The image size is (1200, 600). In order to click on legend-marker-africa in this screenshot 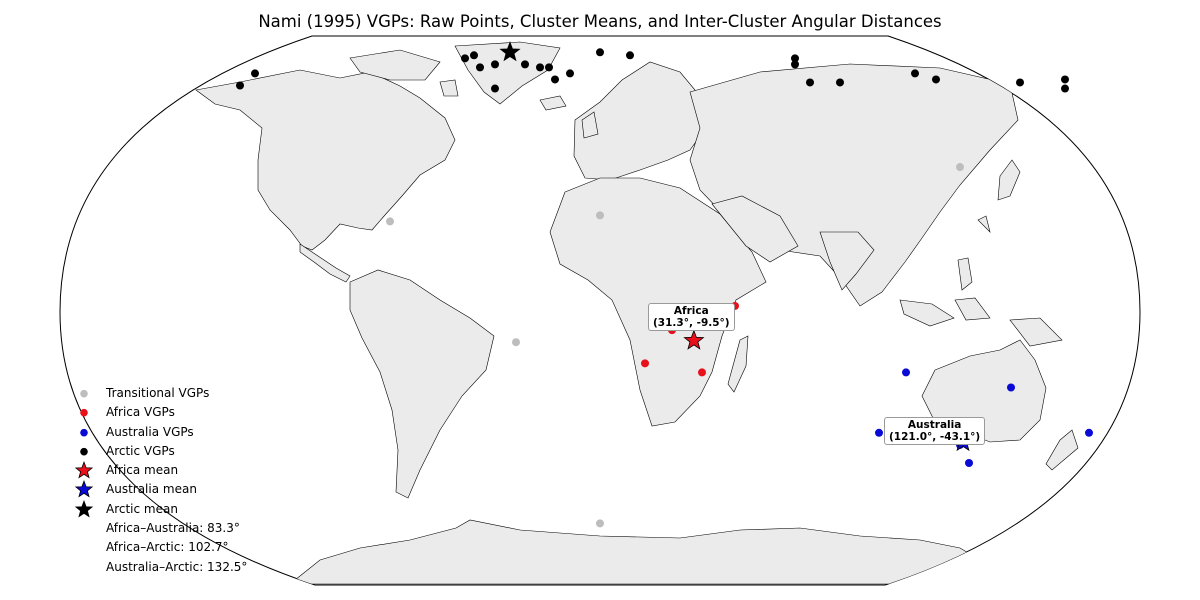, I will do `click(84, 413)`.